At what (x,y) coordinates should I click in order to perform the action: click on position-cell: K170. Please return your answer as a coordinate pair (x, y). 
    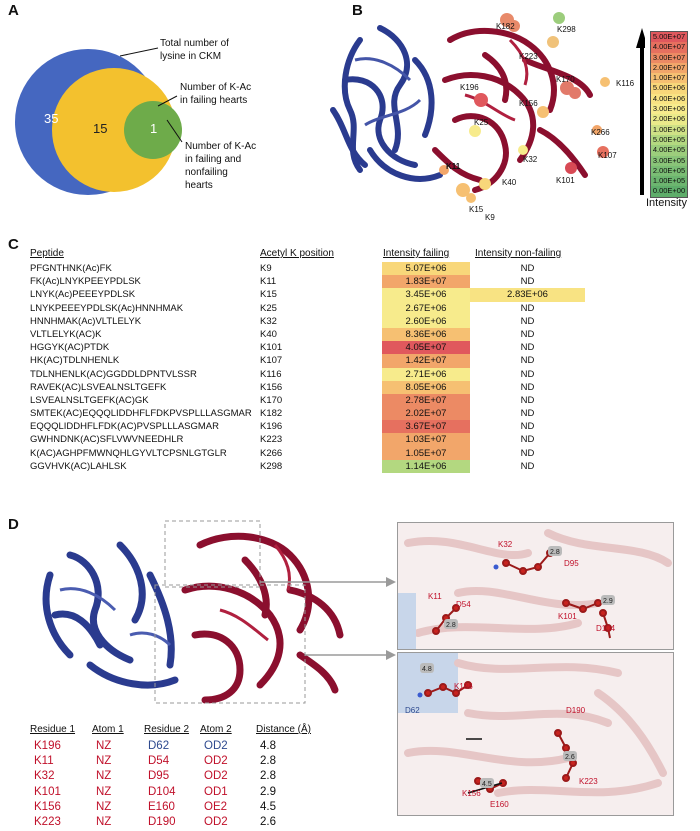
    Looking at the image, I should click on (271, 400).